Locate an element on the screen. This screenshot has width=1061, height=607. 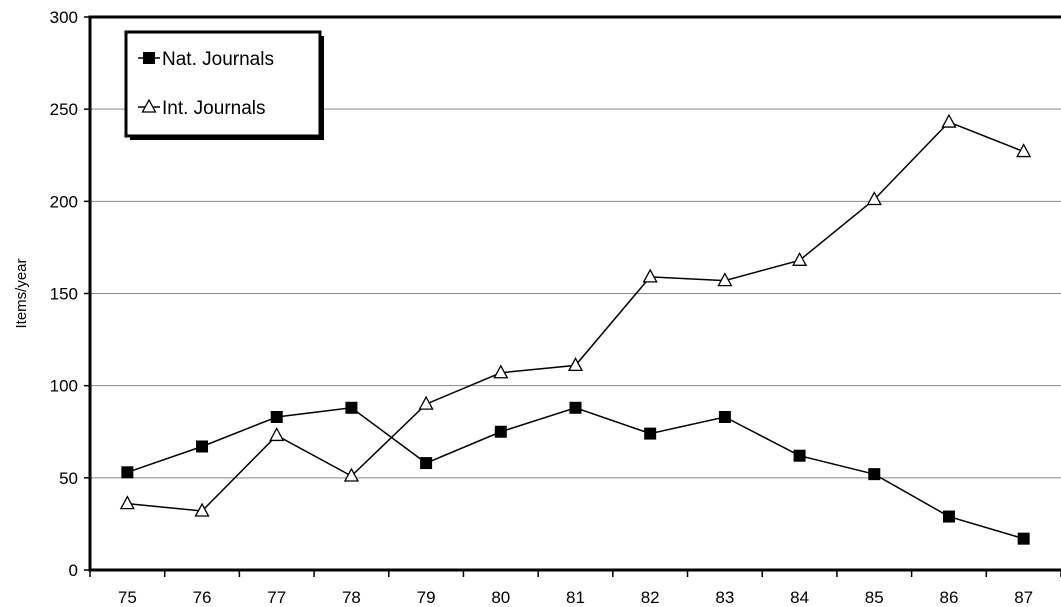
x-tick-label-82: 82 is located at coordinates (650, 597).